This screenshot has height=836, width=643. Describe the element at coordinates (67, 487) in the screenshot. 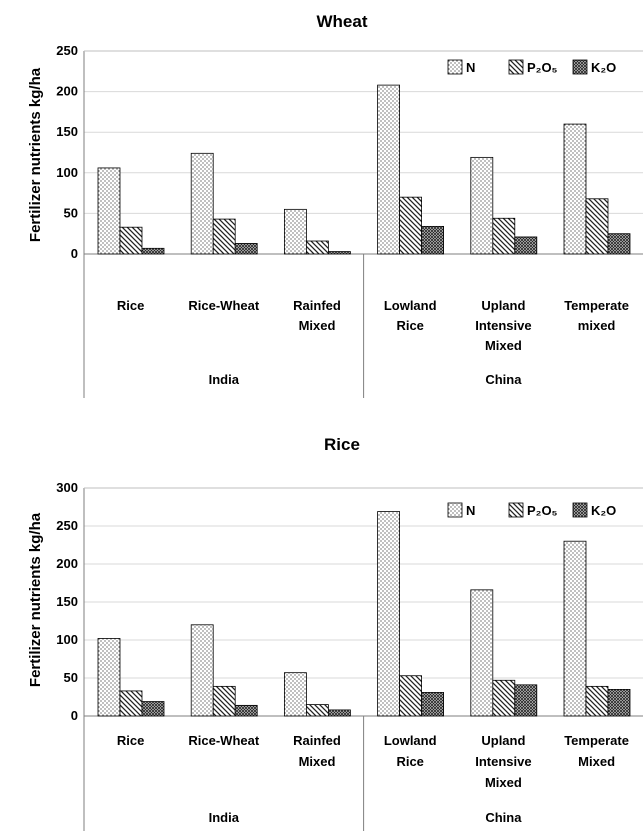

I see `y-tick-label: 300` at that location.